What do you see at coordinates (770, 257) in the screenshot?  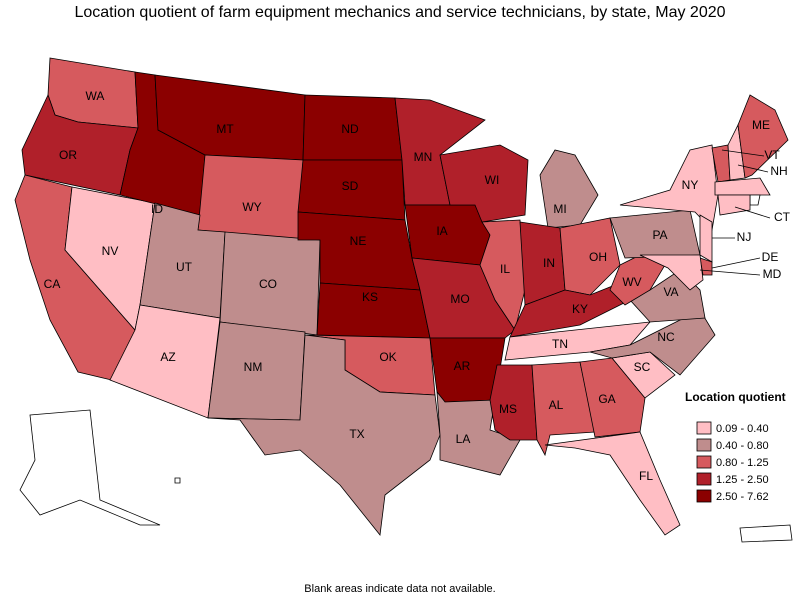 I see `state-label: DE` at bounding box center [770, 257].